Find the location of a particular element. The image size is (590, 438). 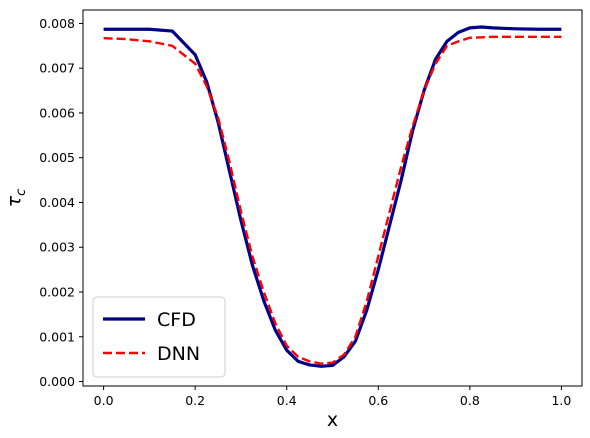

legend-label-cfd: CFD is located at coordinates (176, 320).